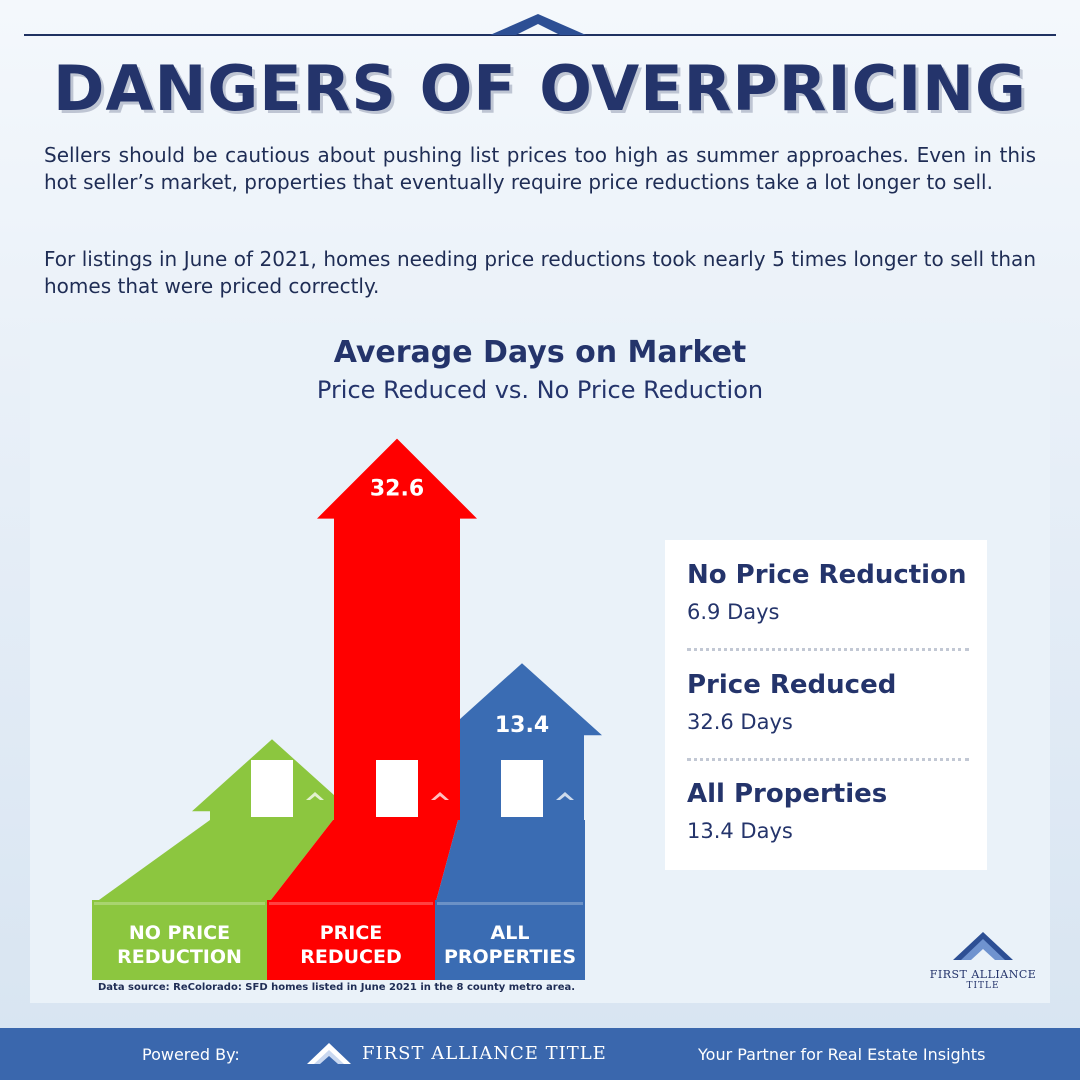 This screenshot has height=1080, width=1080. I want to click on footer-brand: FIRST ALLIANCE TITLE, so click(456, 1053).